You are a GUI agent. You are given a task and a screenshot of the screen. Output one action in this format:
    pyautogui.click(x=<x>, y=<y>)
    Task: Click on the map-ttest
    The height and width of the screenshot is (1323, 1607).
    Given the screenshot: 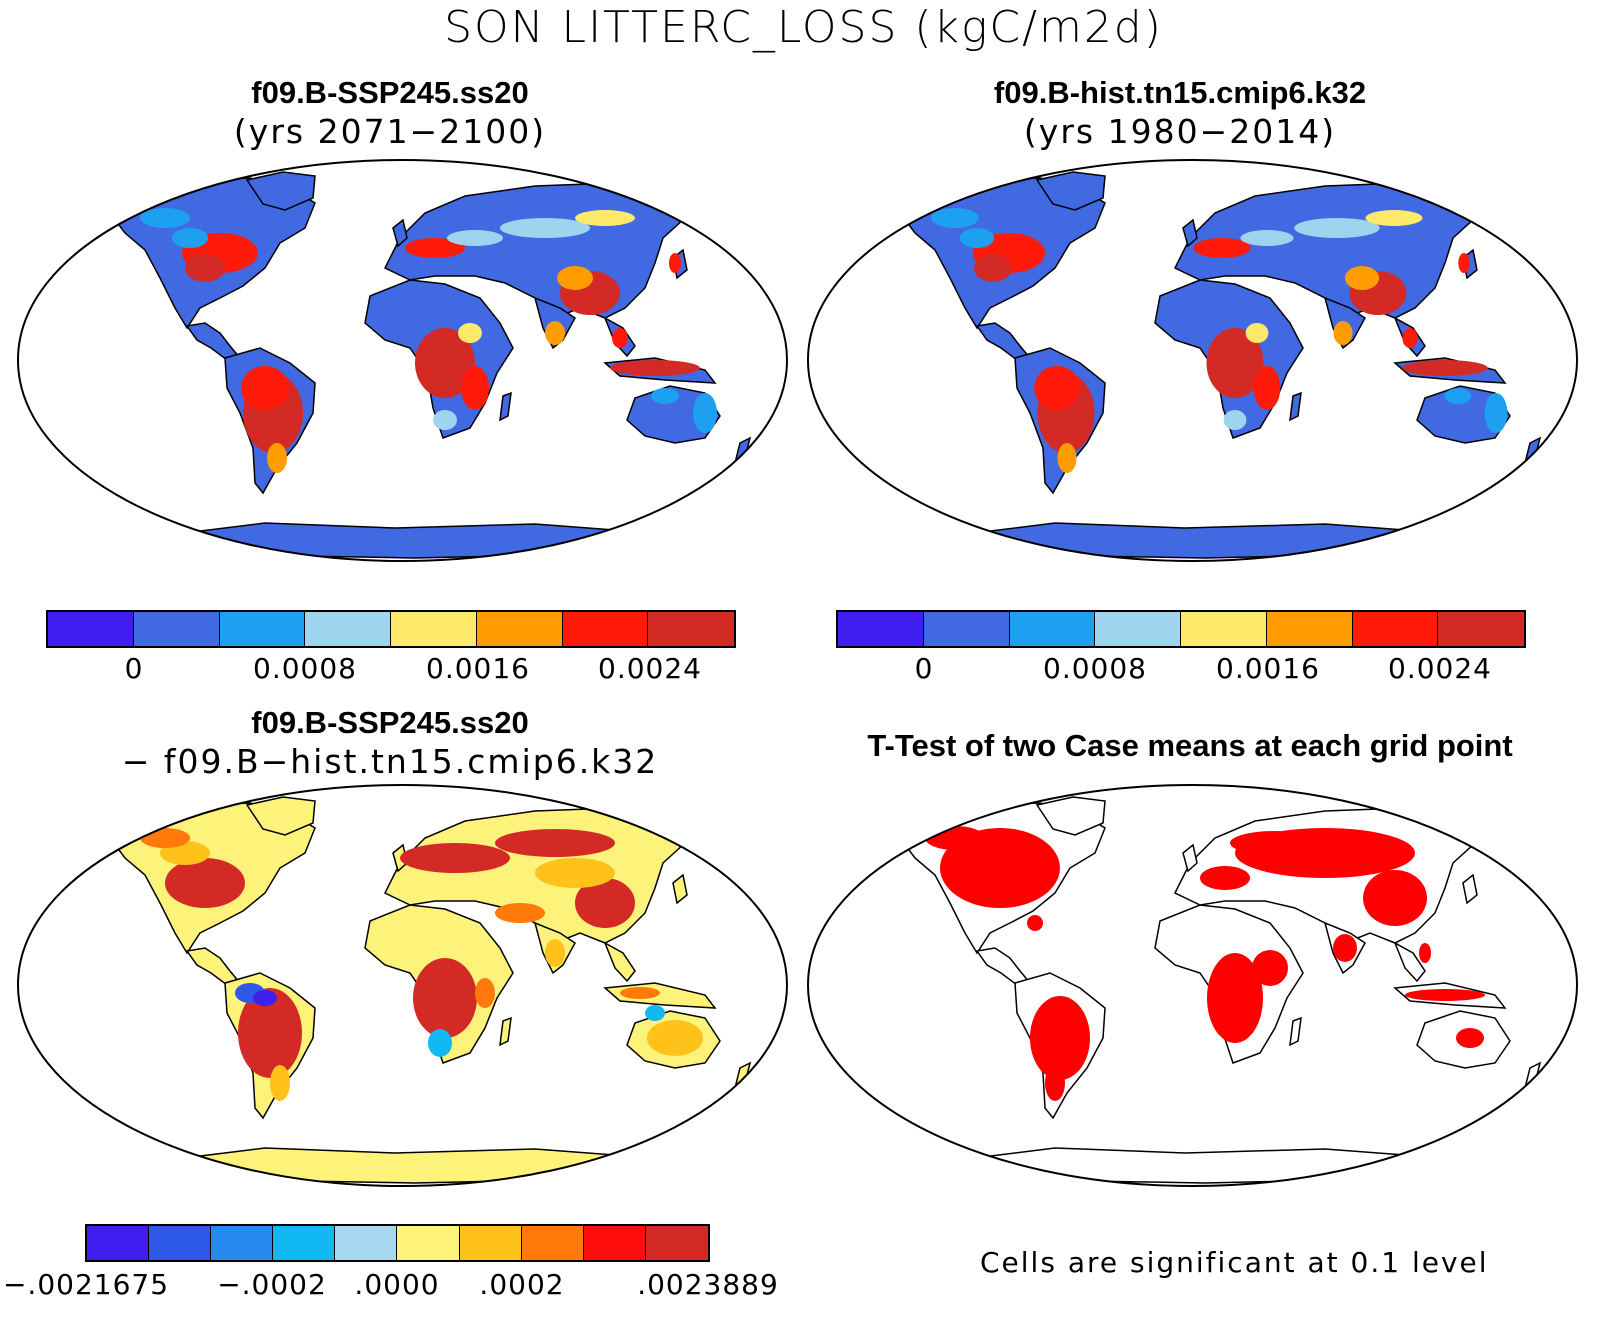 What is the action you would take?
    pyautogui.click(x=1192, y=985)
    